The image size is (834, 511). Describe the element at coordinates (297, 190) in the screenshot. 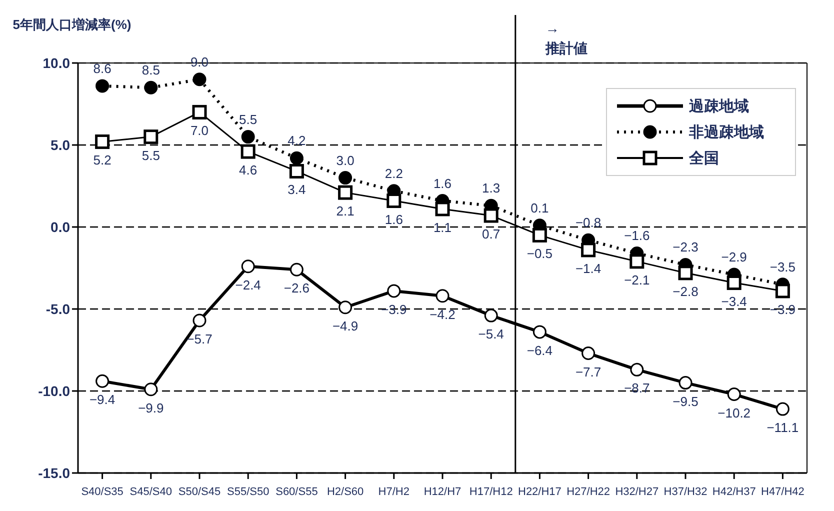

I see `data-label: 3.4` at that location.